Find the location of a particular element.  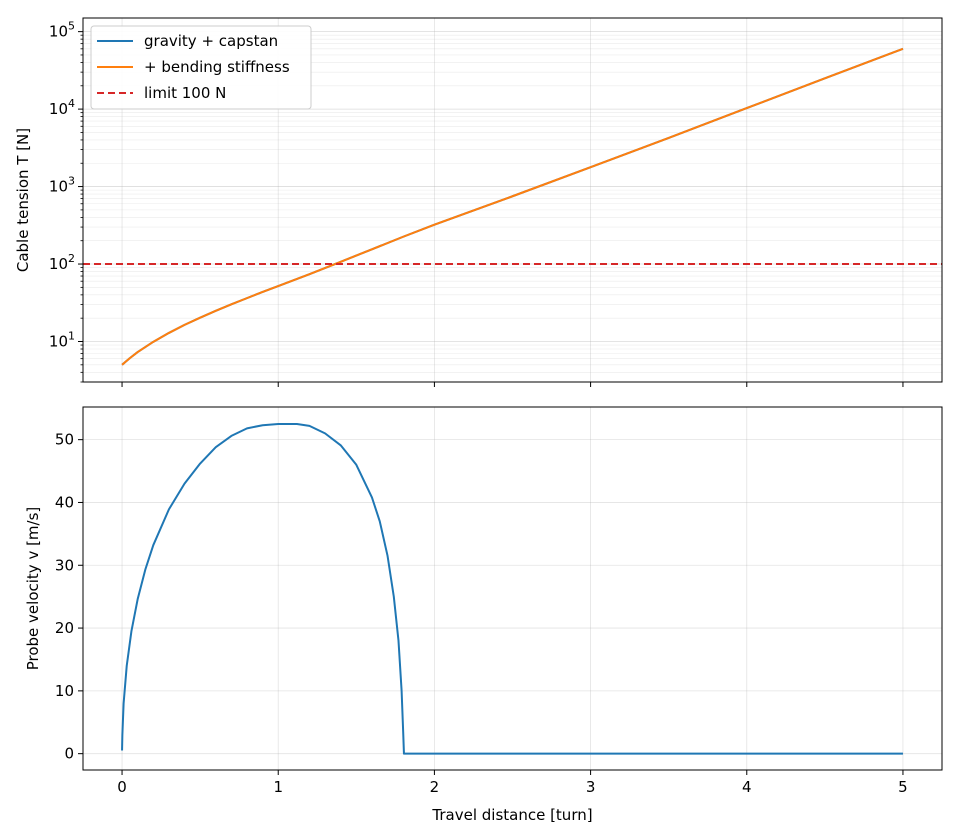

x-tick-label: 0 is located at coordinates (122, 787).